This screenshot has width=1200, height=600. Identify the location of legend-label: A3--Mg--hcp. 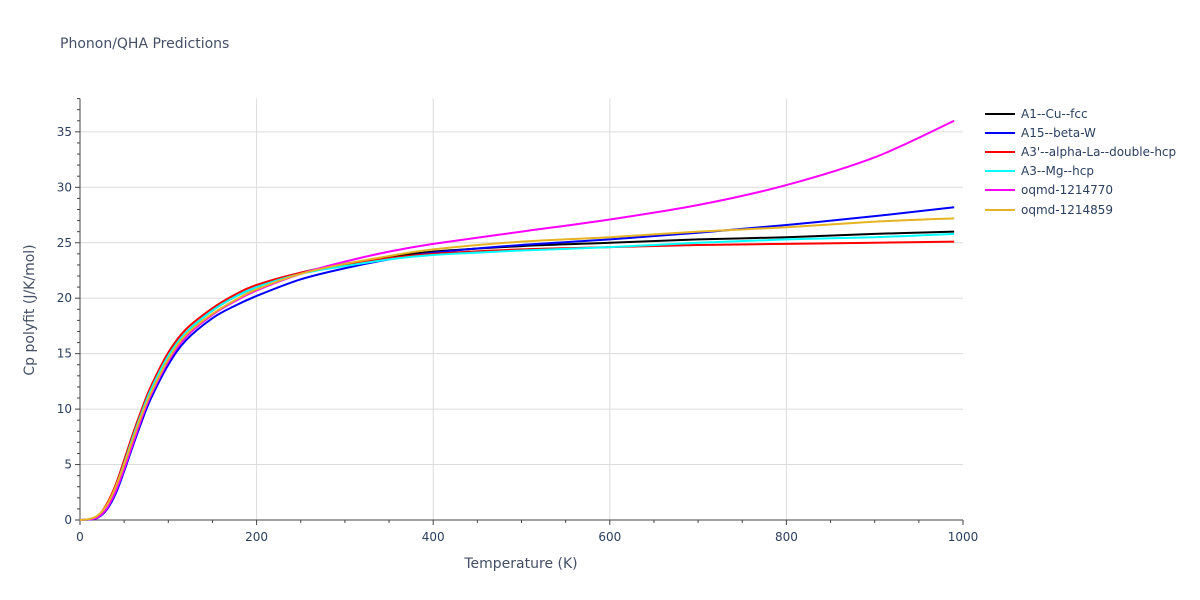
(1057, 171).